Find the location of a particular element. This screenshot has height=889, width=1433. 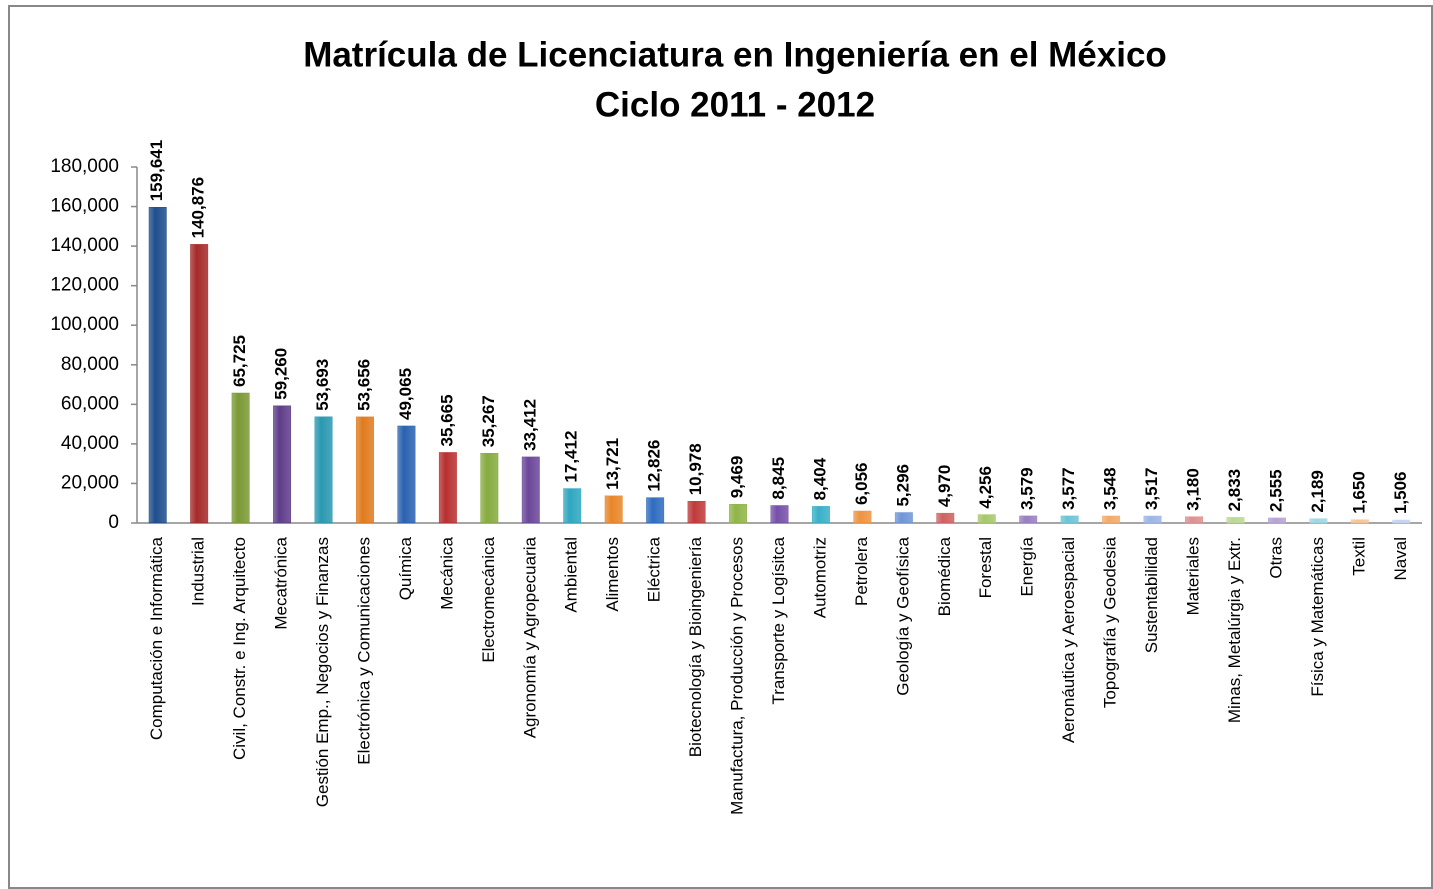

x-tick-label: Topografía y Geodesia is located at coordinates (1110, 622).